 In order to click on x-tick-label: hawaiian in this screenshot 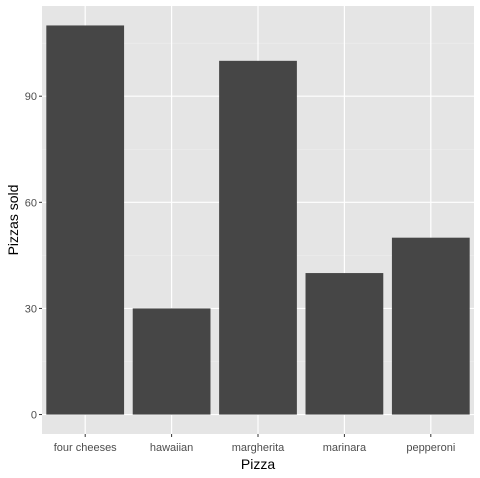, I will do `click(171, 448)`.